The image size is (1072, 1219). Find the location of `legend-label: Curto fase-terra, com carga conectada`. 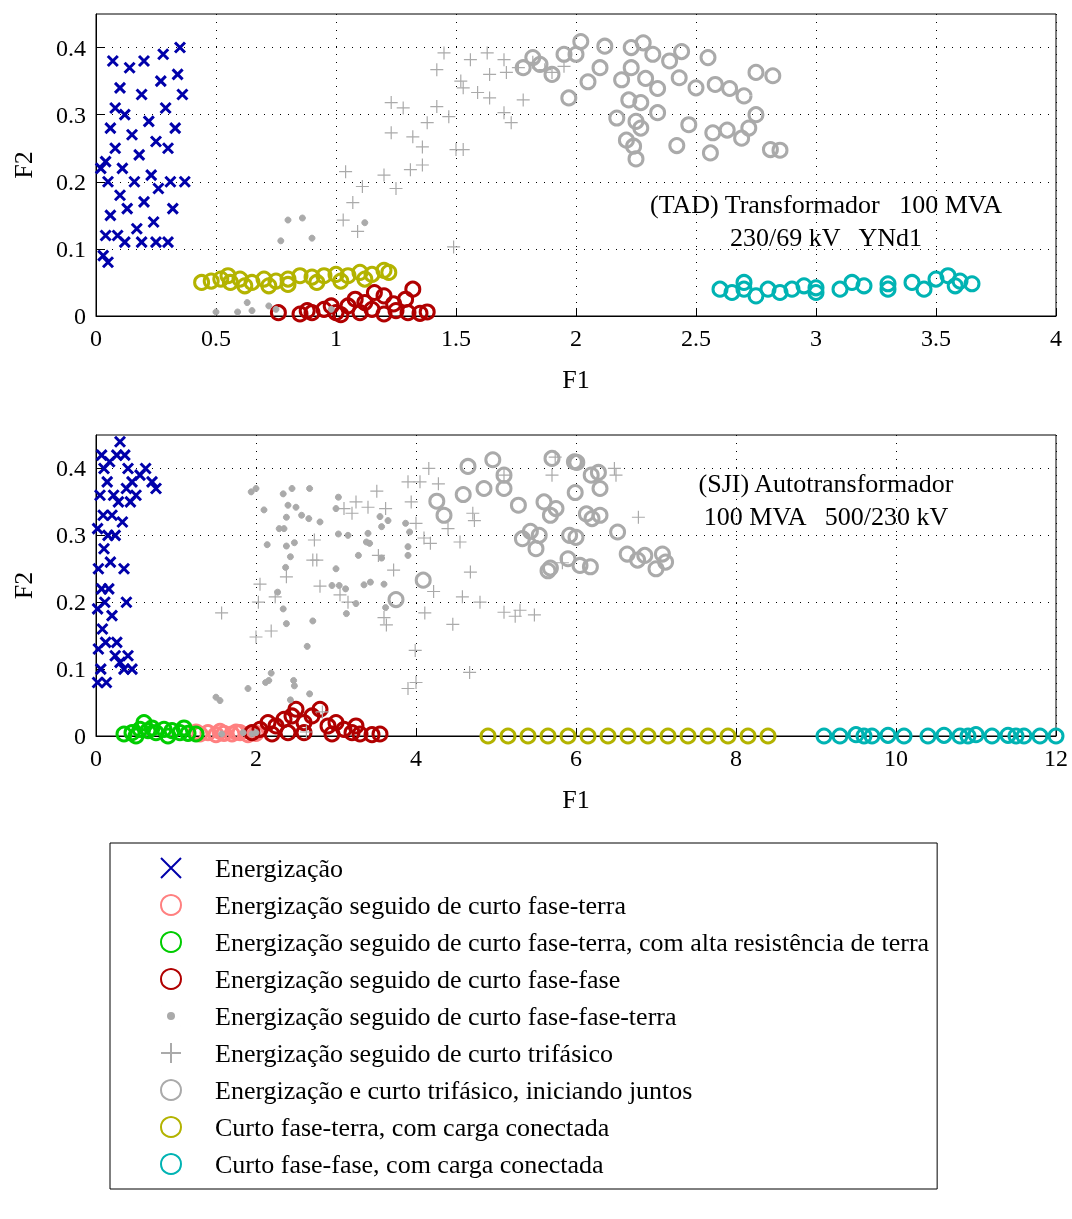

legend-label: Curto fase-terra, com carga conectada is located at coordinates (412, 1127).